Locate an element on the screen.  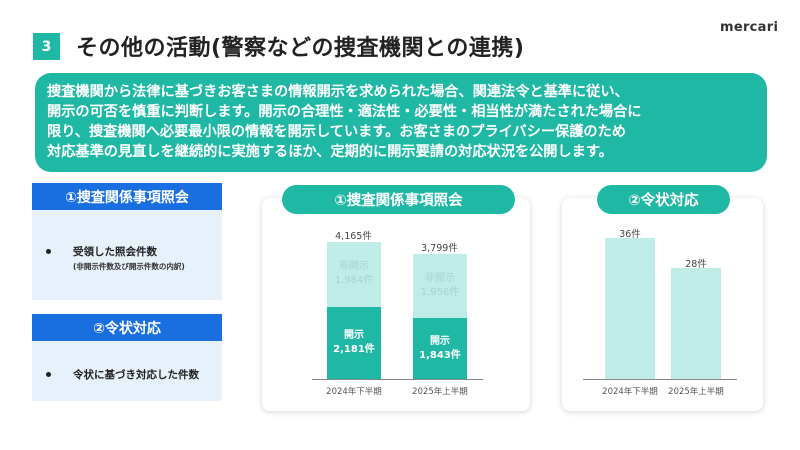
panel-warrant-body: 令状に基づき対応した件数 is located at coordinates (127, 371).